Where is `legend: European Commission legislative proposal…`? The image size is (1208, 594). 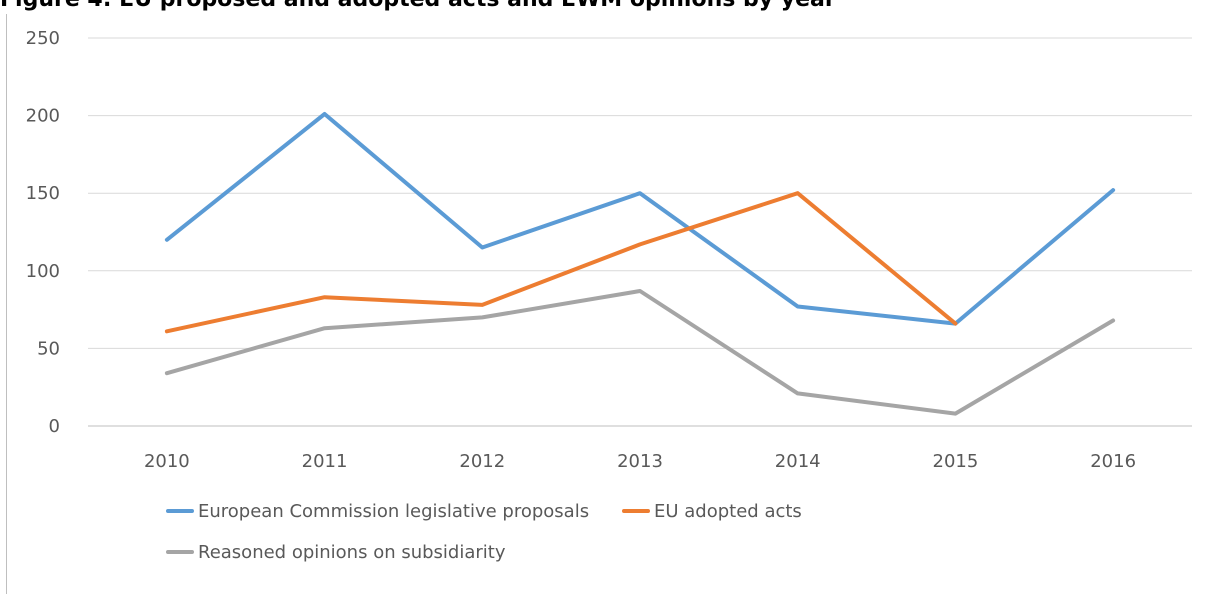 legend: European Commission legislative proposal… is located at coordinates (484, 532).